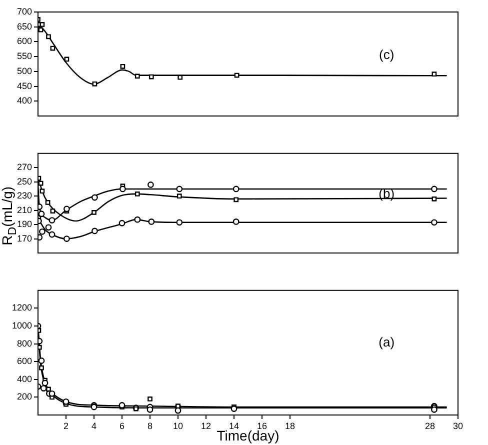 The image size is (488, 445). I want to click on y-tick-label: 210, so click(24, 209).